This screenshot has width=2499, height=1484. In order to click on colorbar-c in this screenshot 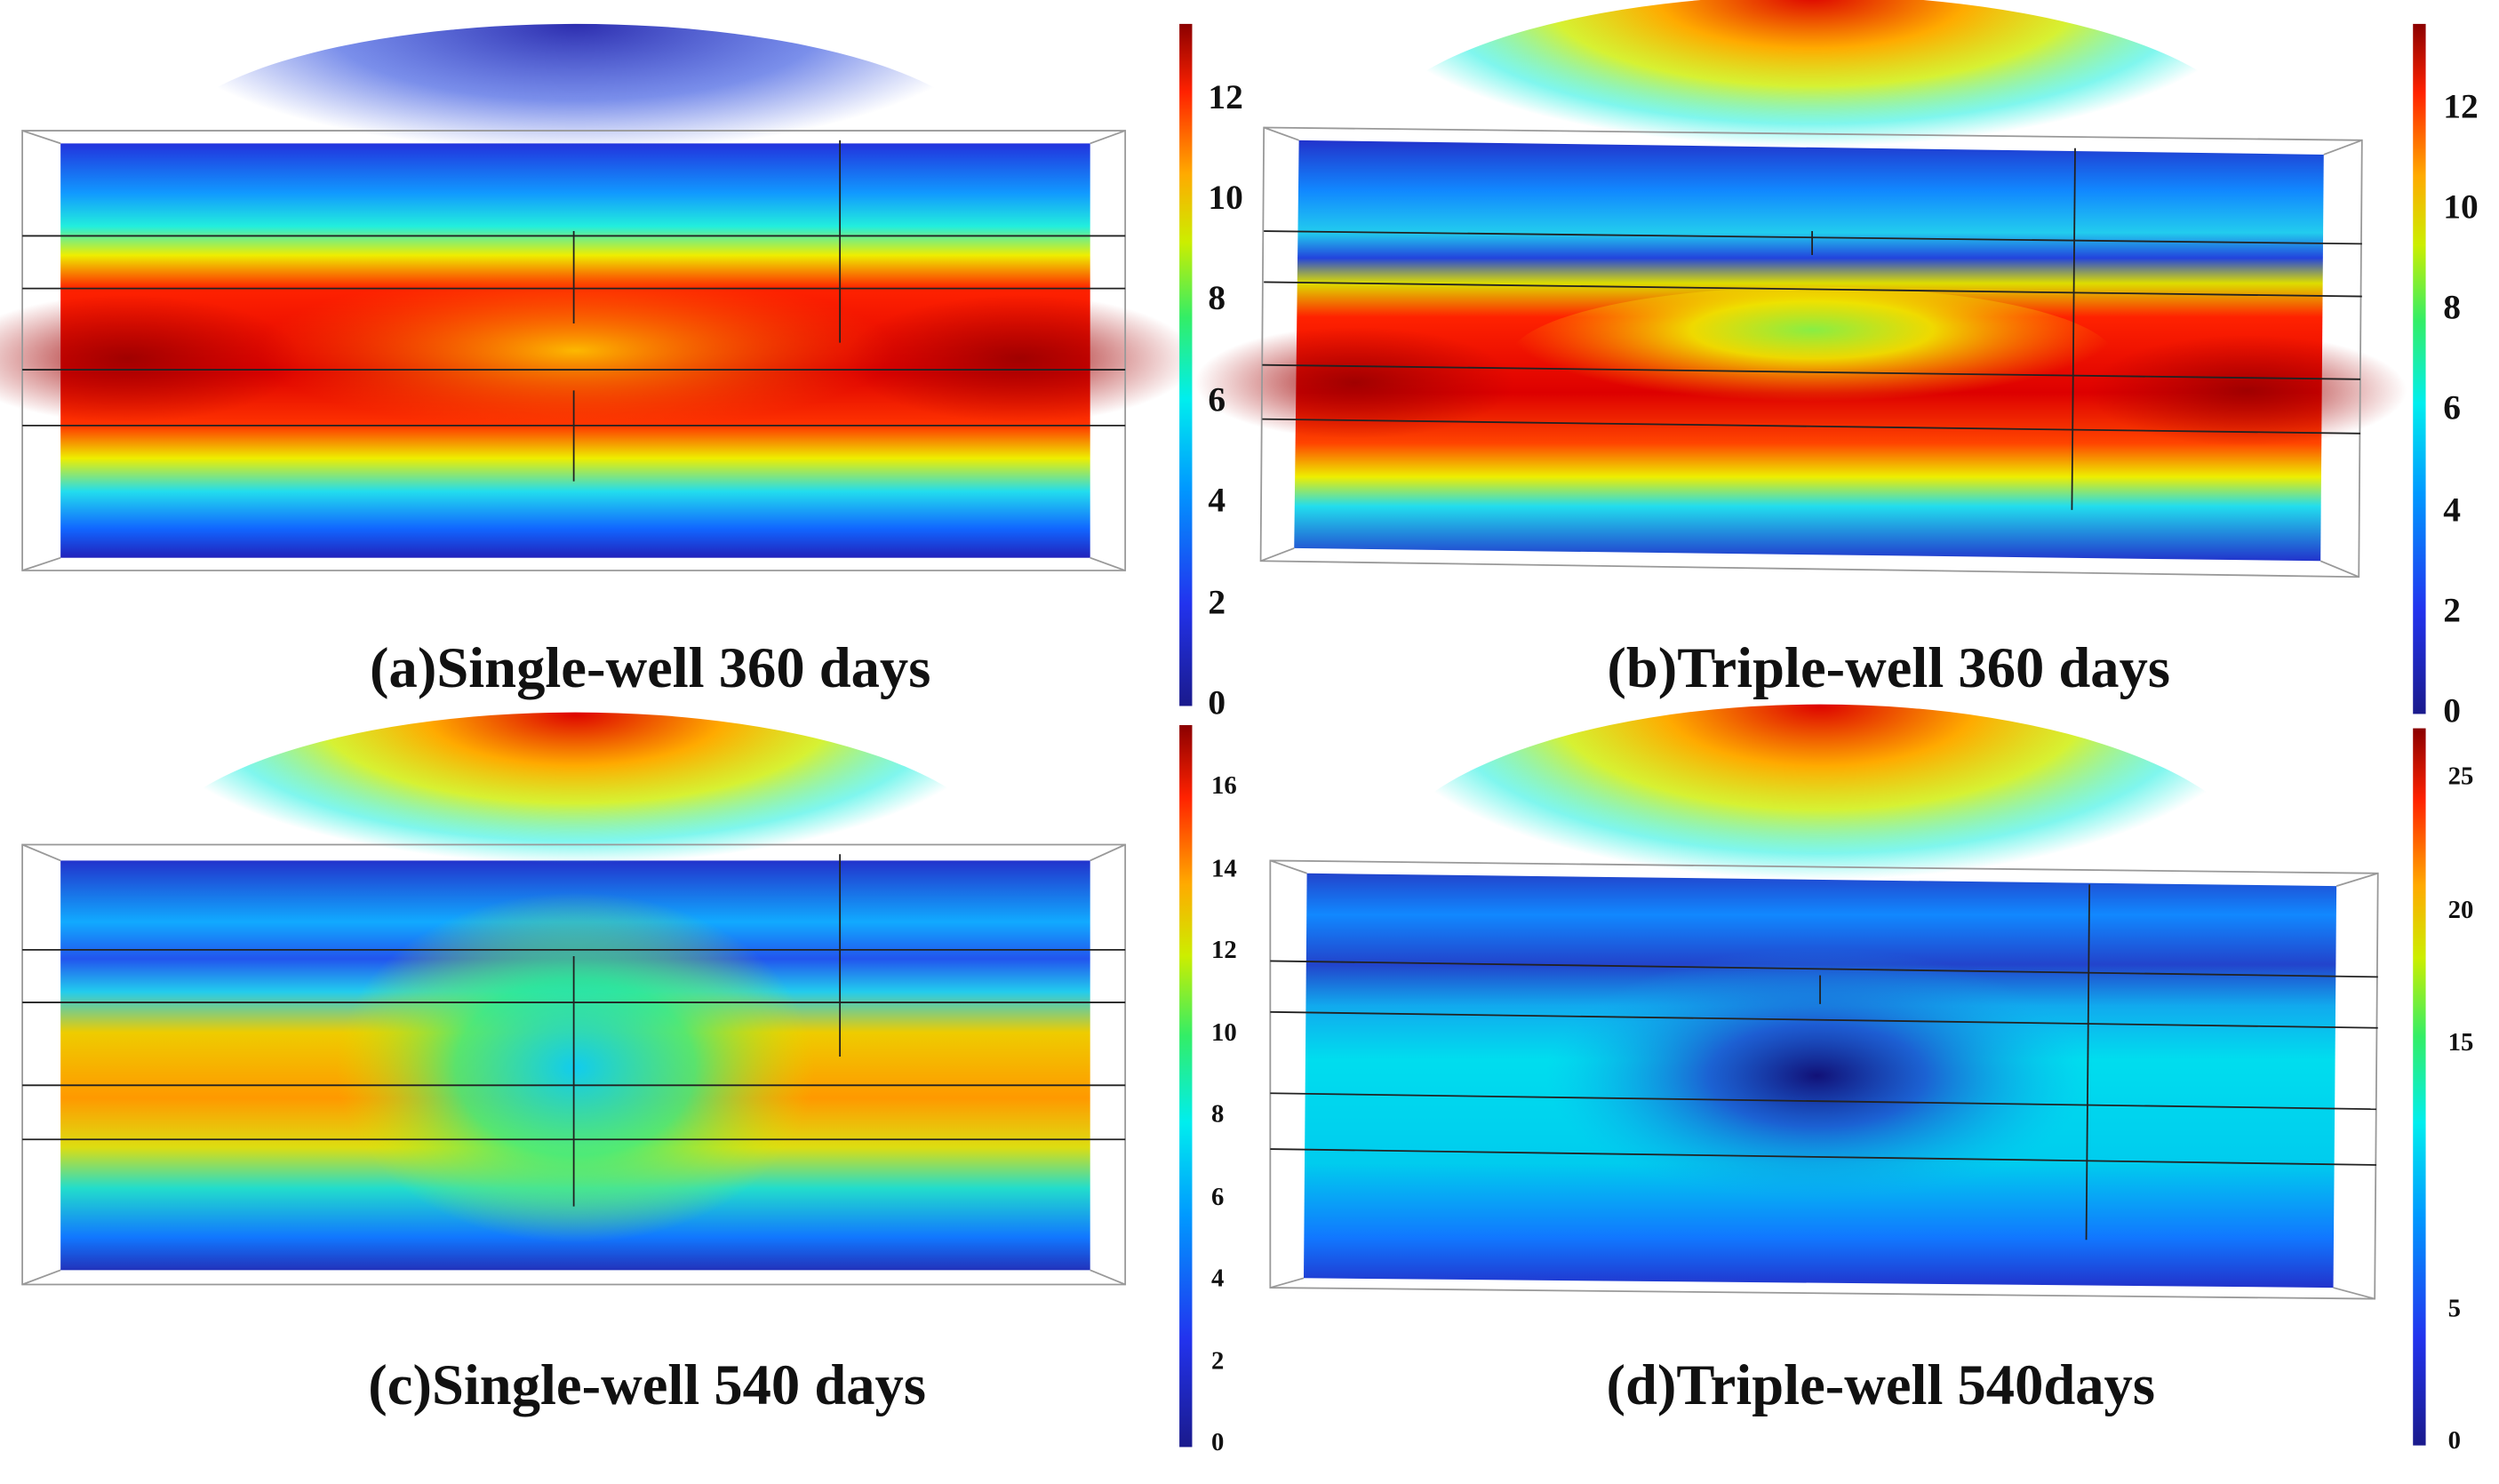, I will do `click(1186, 1086)`.